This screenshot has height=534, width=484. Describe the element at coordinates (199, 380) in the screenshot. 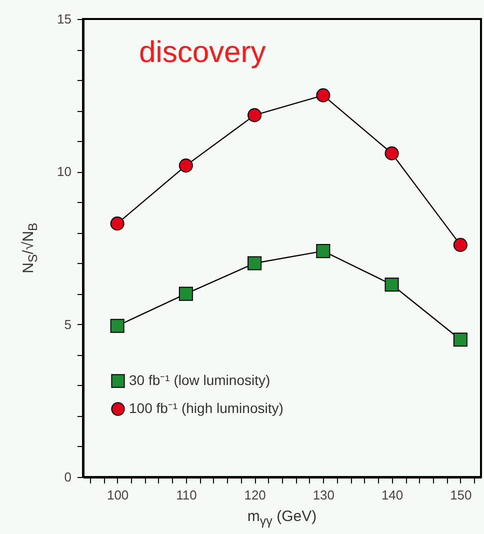

I see `legend-label: 30 fb⁻¹ (low luminosity)` at that location.